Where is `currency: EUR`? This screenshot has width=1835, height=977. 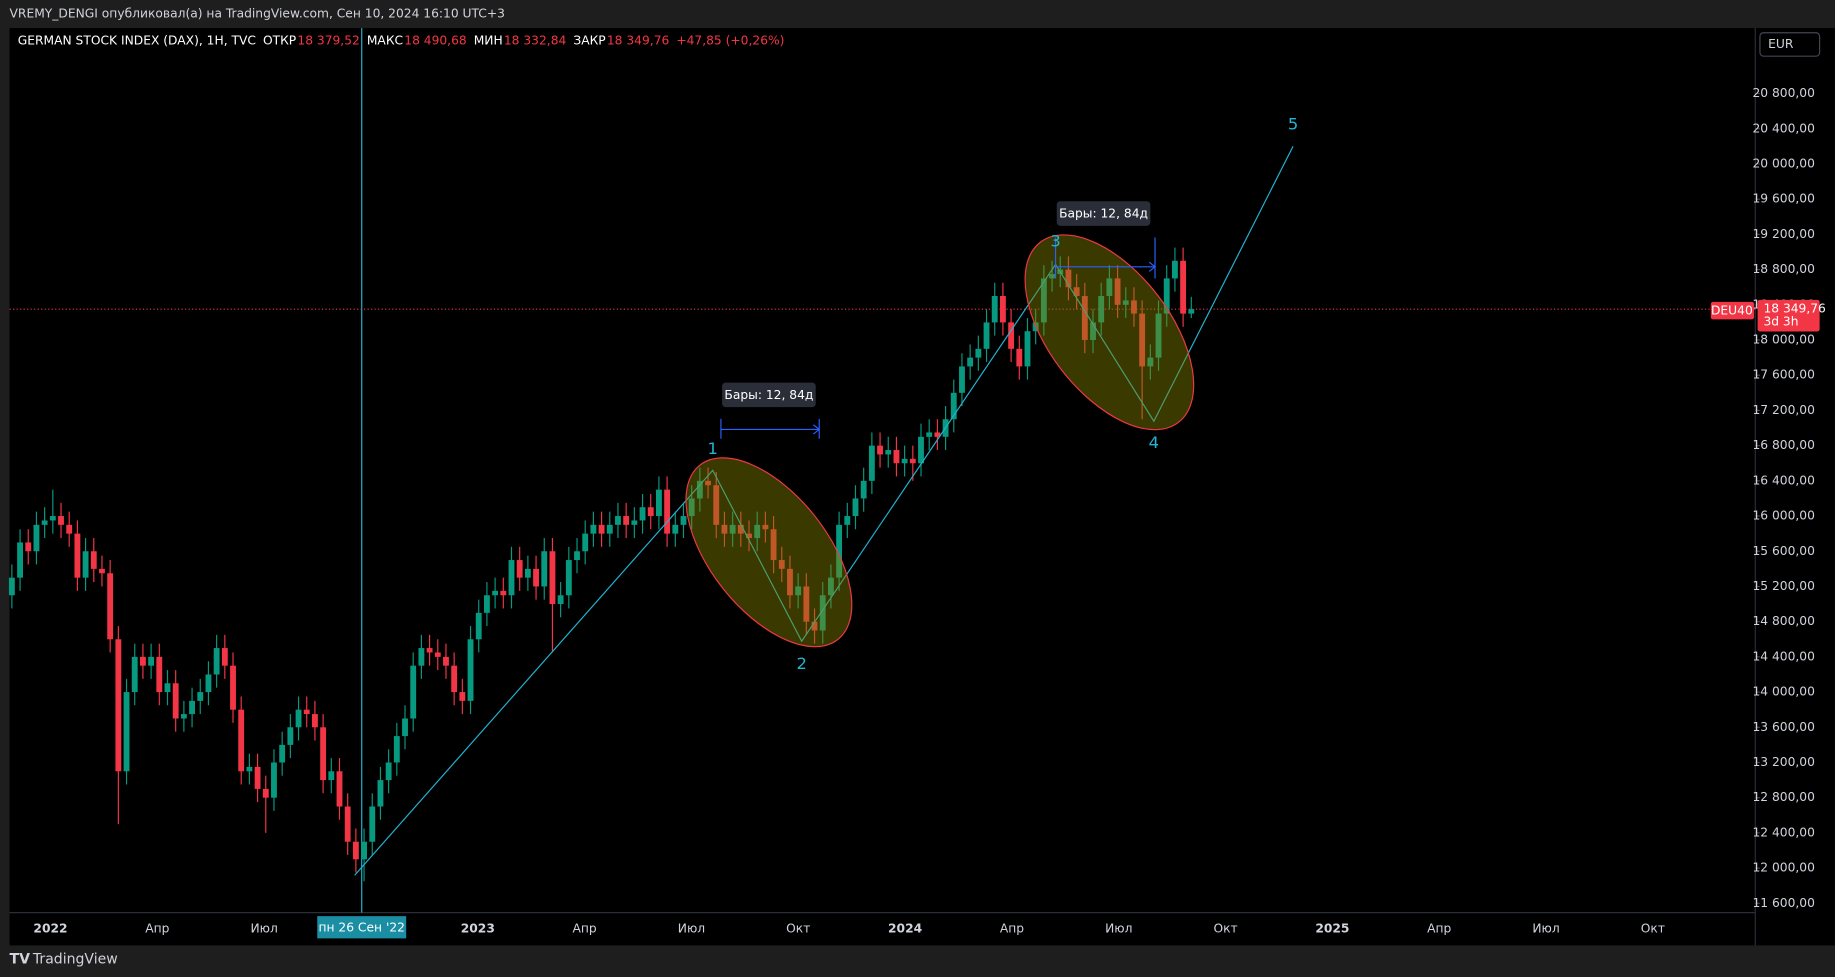
currency: EUR is located at coordinates (1781, 44).